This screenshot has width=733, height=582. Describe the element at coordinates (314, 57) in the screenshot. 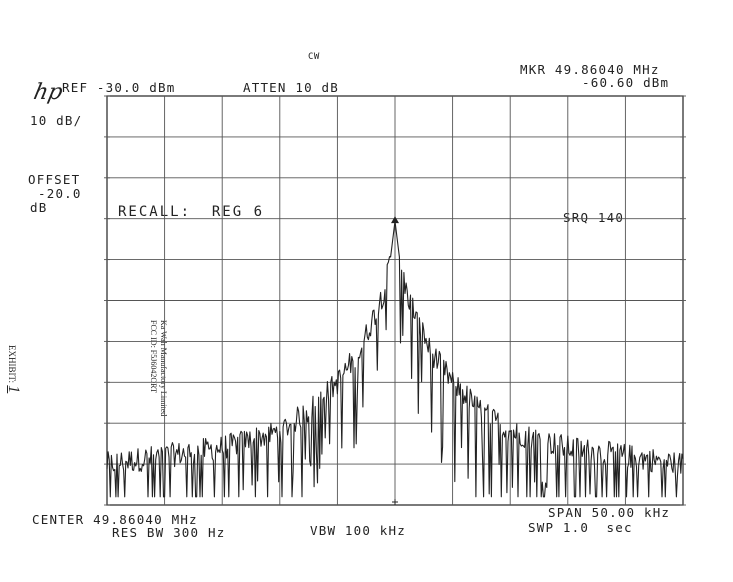

I see `mode-label: CW` at that location.